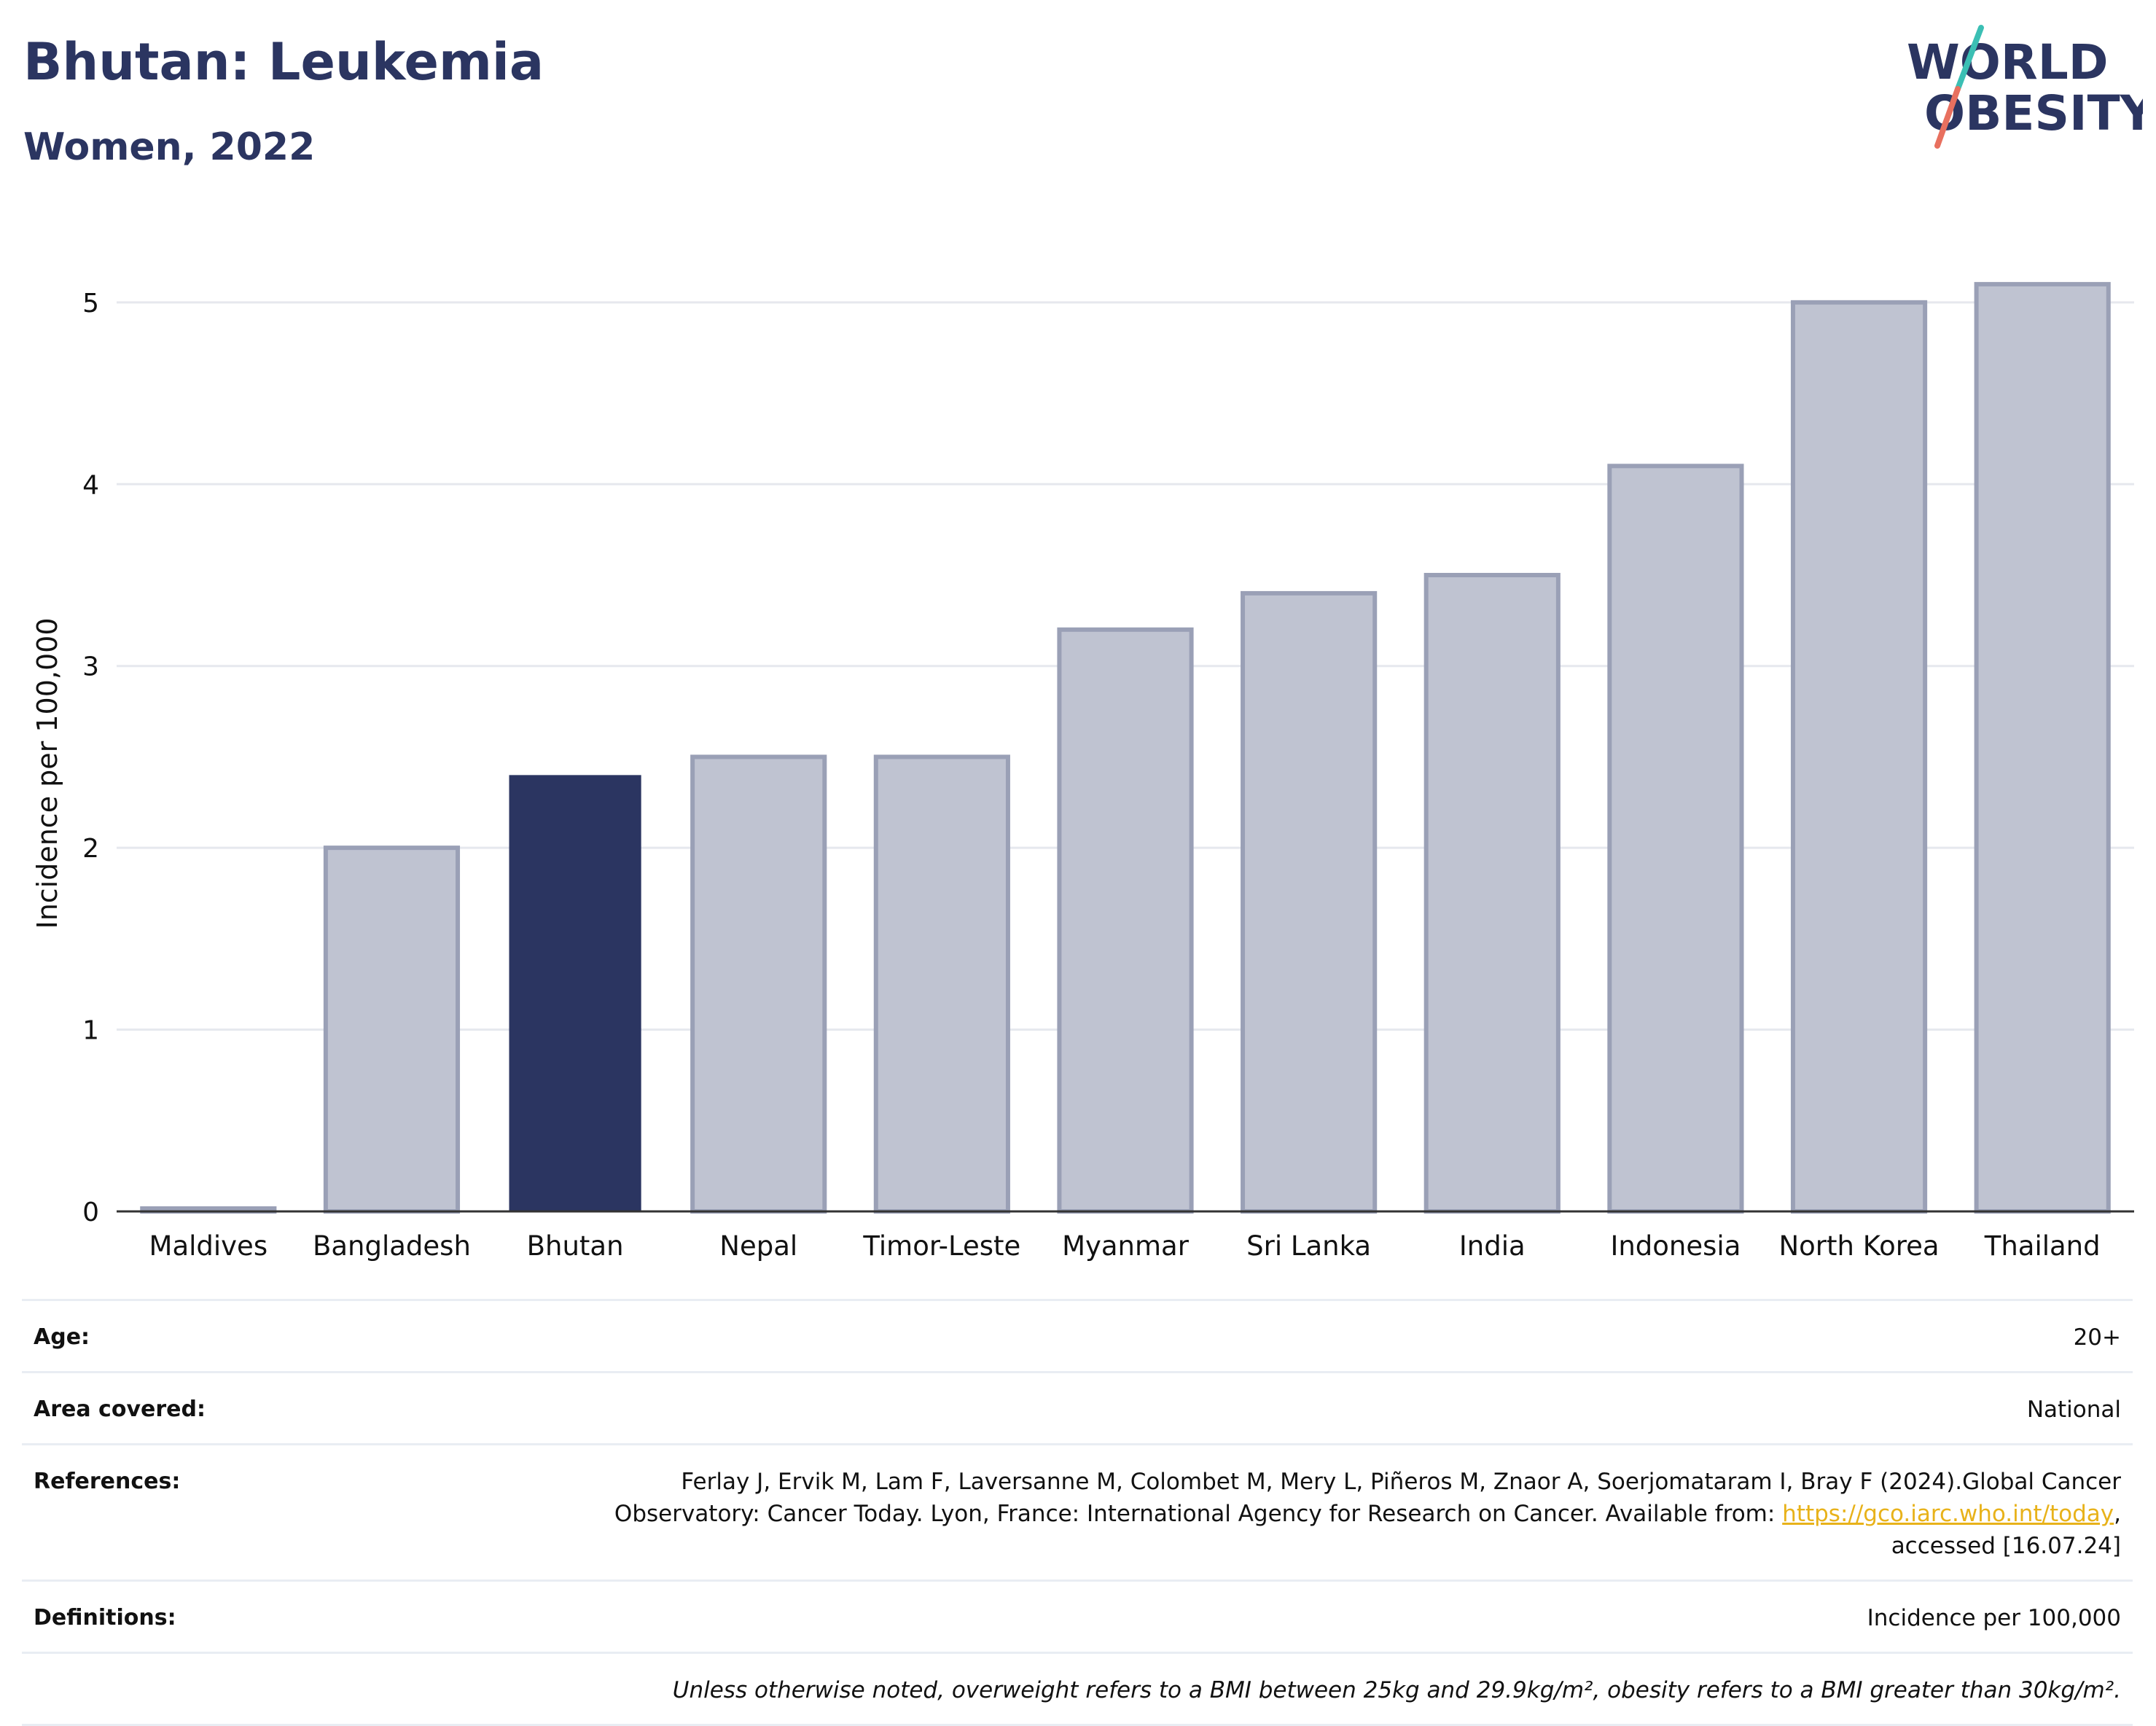 The width and height of the screenshot is (2156, 1726). I want to click on x-tick-label: Nepal, so click(758, 1246).